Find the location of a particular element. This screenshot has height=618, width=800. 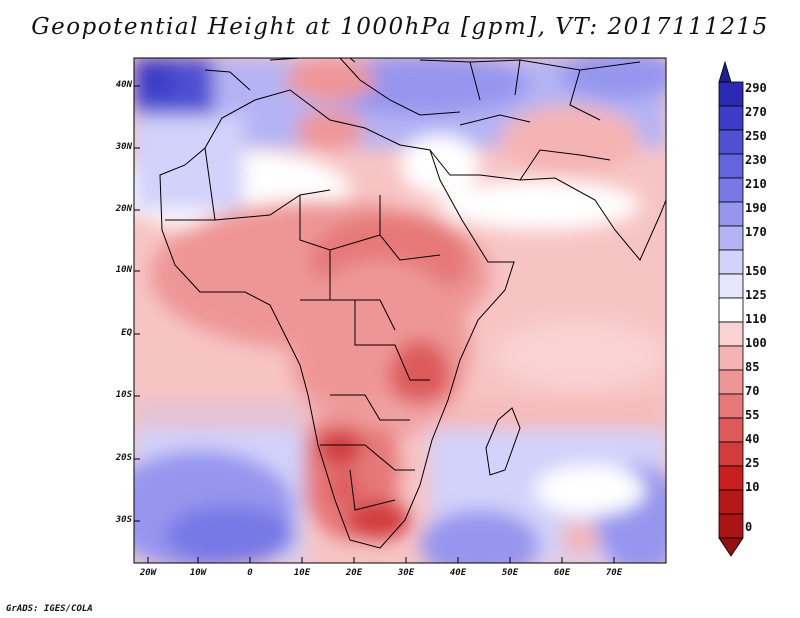

colorbar-label: 150 is located at coordinates (756, 271).